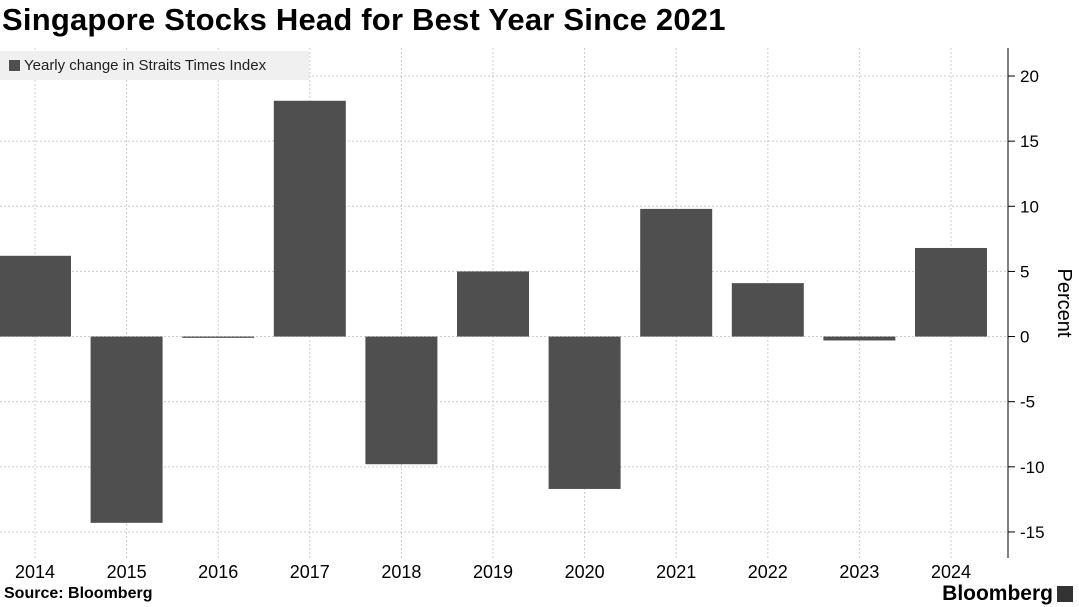 The height and width of the screenshot is (607, 1079). I want to click on x-tick-label: 2021, so click(676, 572).